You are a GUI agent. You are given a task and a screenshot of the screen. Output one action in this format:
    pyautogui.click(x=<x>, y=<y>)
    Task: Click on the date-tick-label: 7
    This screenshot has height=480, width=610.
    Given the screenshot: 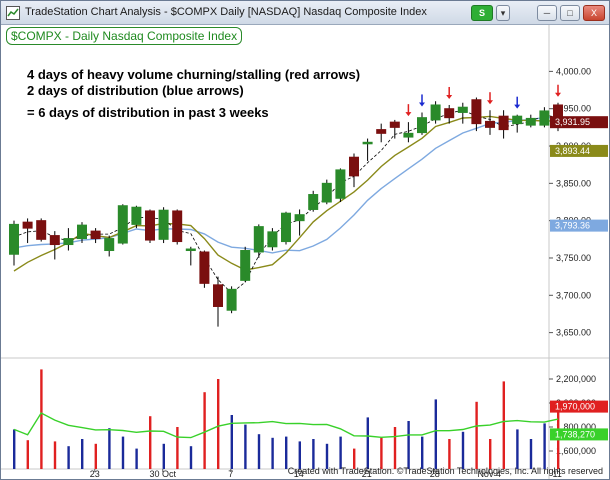 What is the action you would take?
    pyautogui.click(x=230, y=474)
    